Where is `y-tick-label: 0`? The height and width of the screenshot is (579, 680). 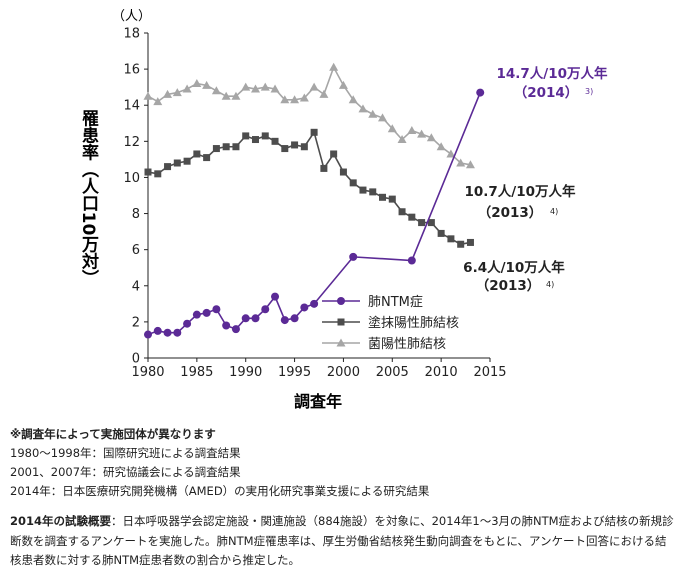
y-tick-label: 0 is located at coordinates (136, 359).